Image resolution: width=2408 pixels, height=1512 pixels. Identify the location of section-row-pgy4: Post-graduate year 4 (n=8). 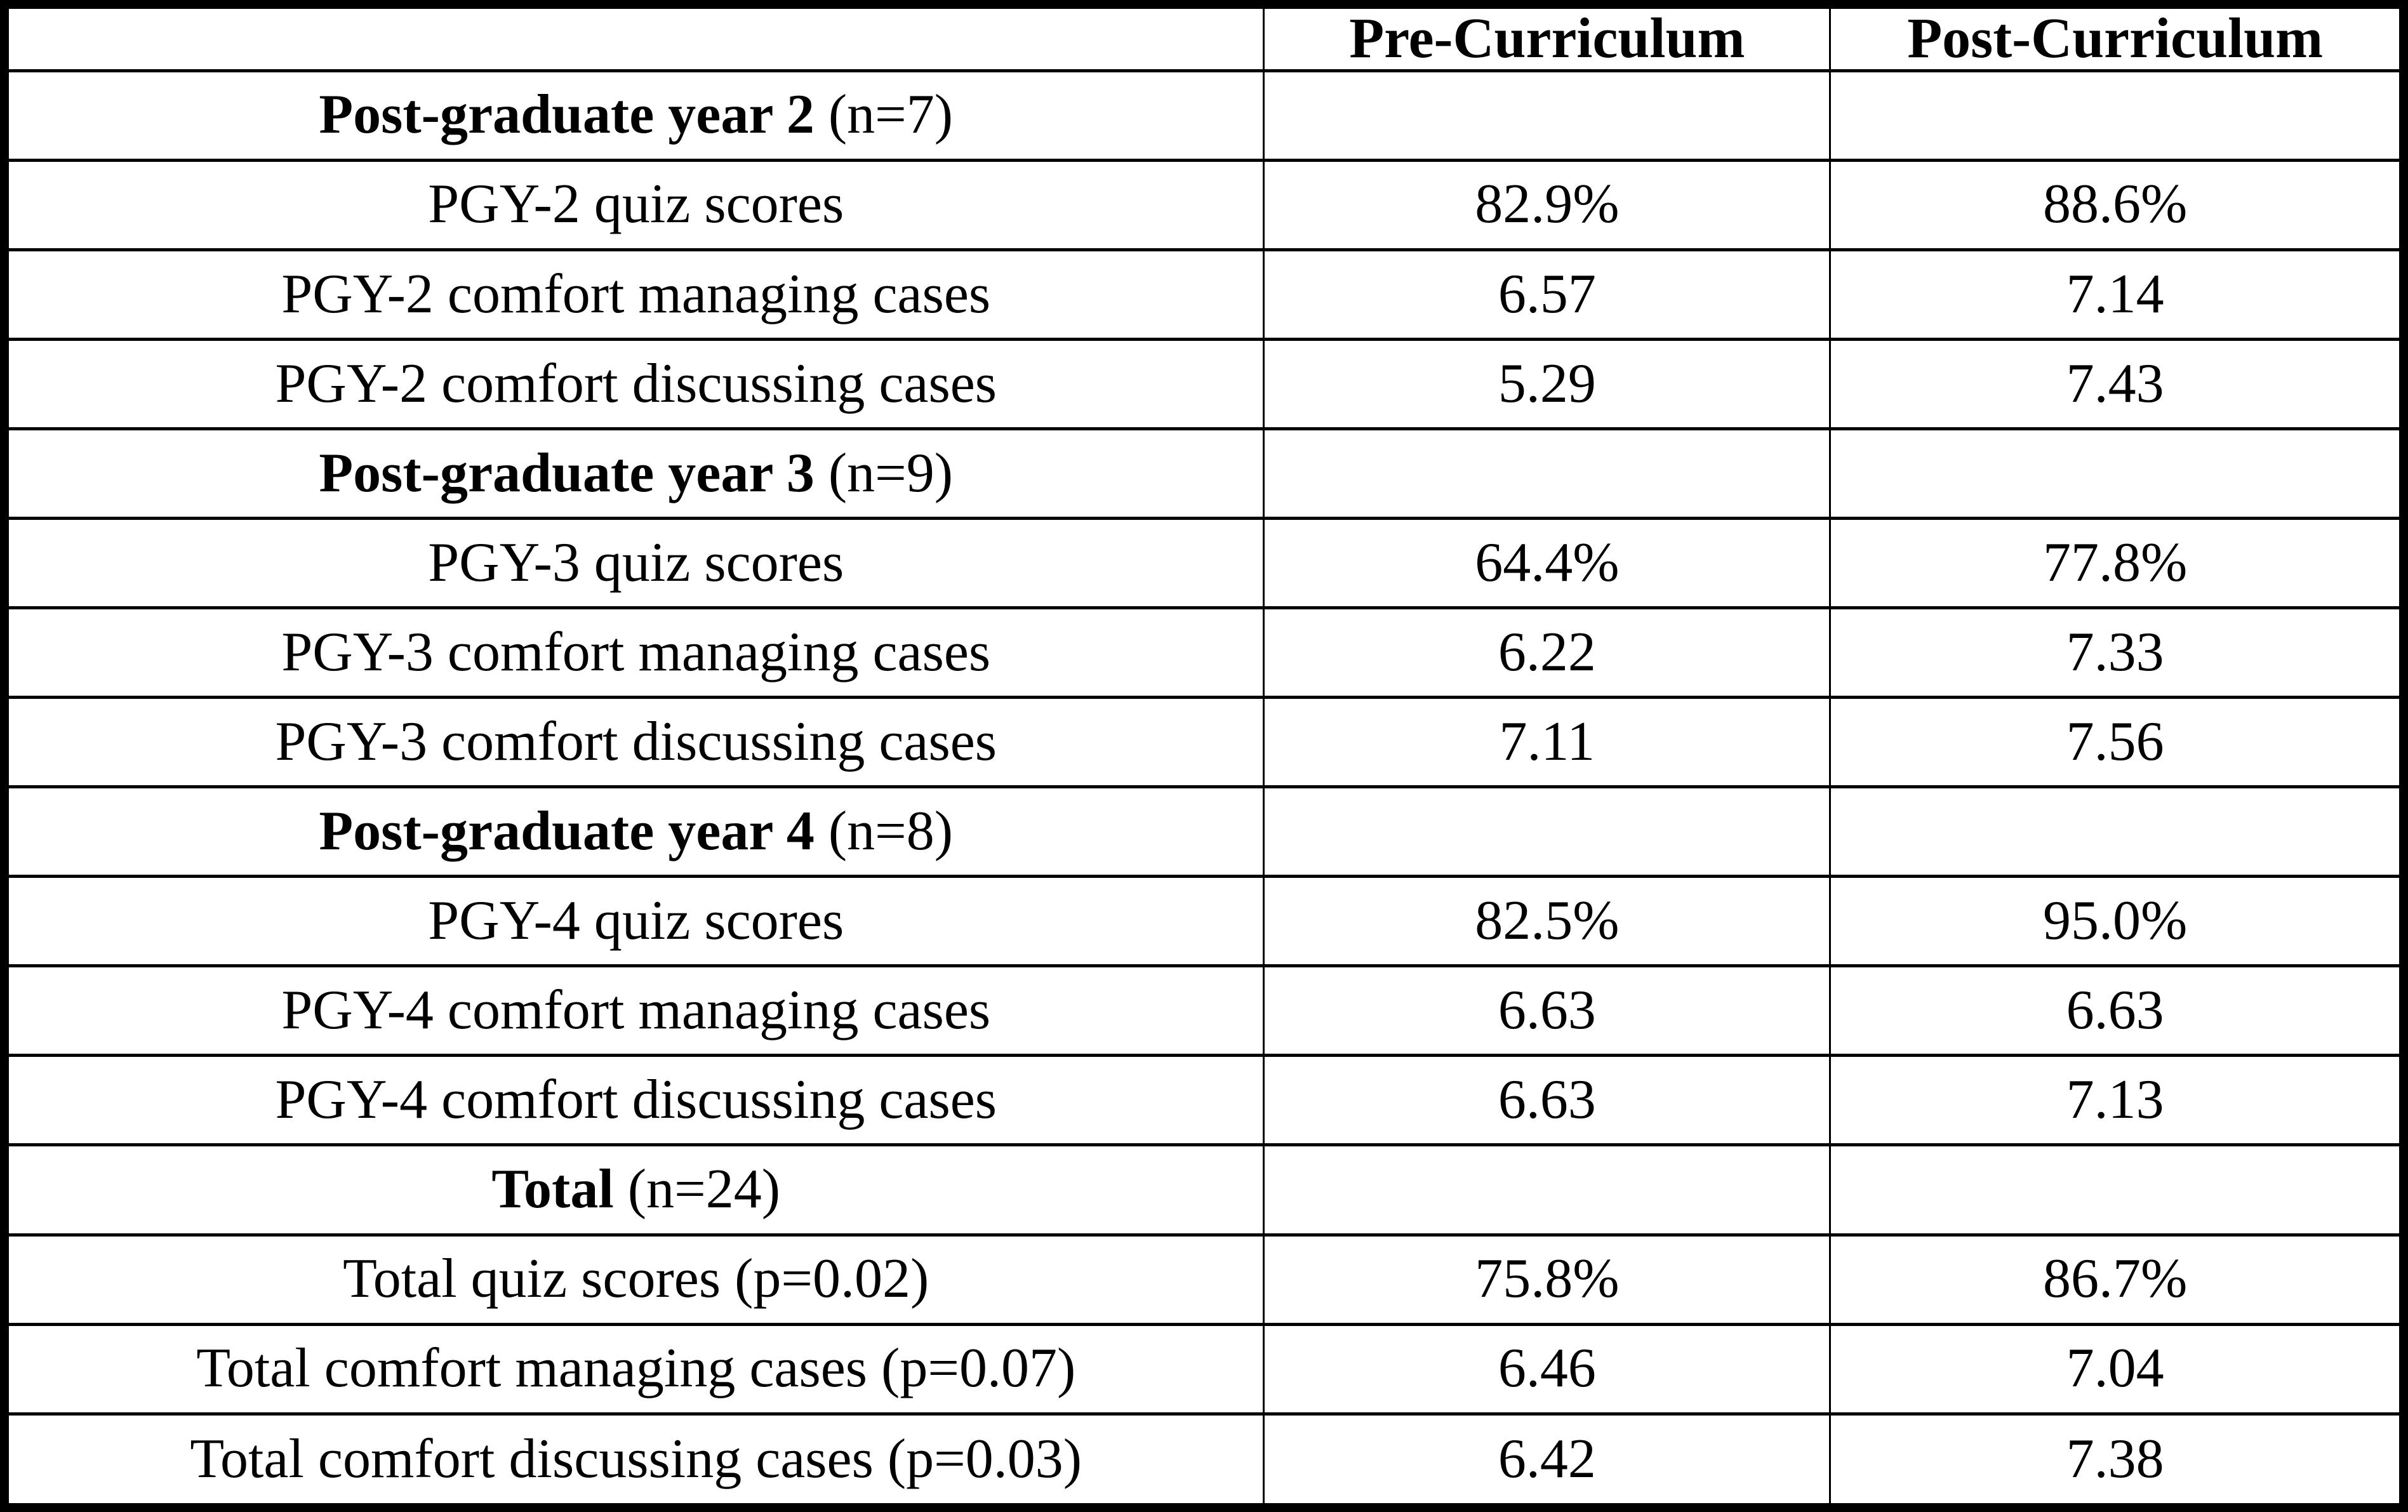
(1204, 832).